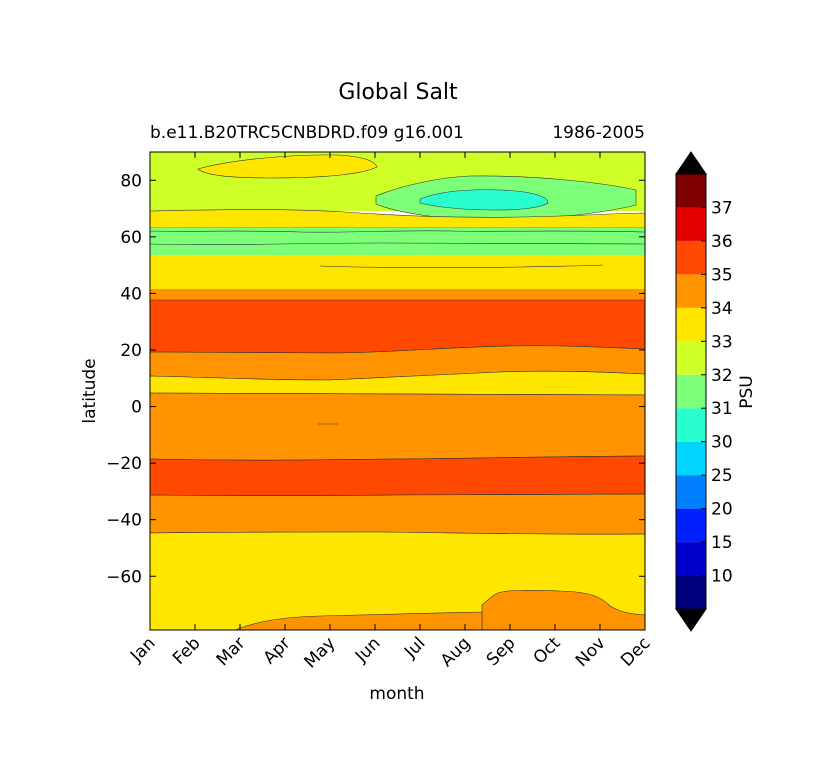 Image resolution: width=838 pixels, height=783 pixels. Describe the element at coordinates (722, 577) in the screenshot. I see `colorbar-tick-label: 10` at that location.